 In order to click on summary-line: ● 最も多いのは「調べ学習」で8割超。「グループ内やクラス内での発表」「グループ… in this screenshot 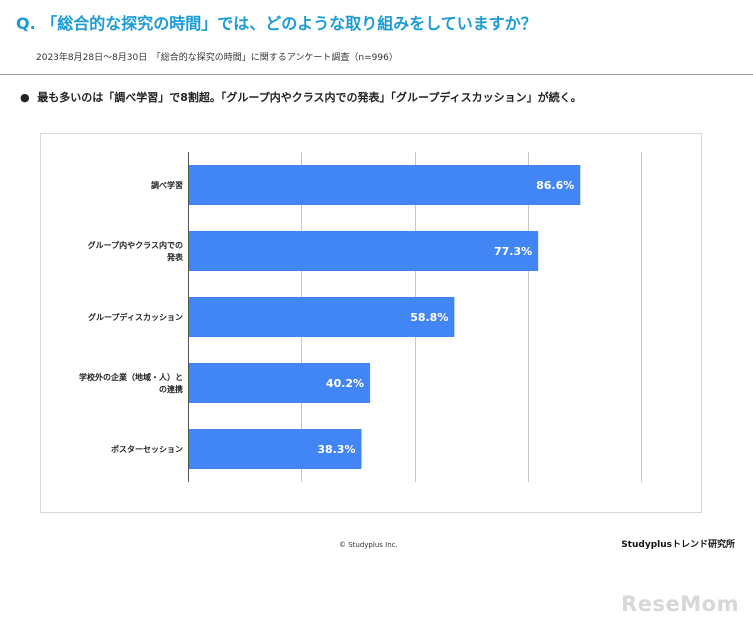, I will do `click(301, 97)`.